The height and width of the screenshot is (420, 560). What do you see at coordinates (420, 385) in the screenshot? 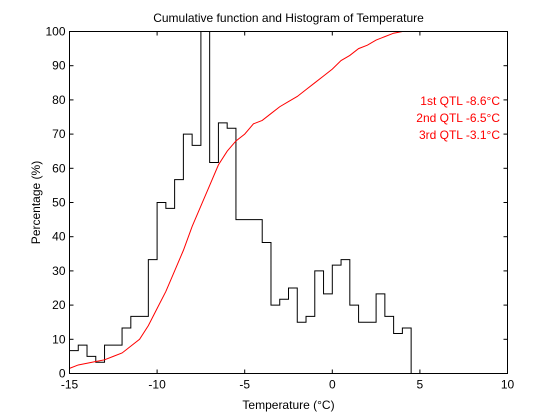
I see `x-tick-label: 5` at bounding box center [420, 385].